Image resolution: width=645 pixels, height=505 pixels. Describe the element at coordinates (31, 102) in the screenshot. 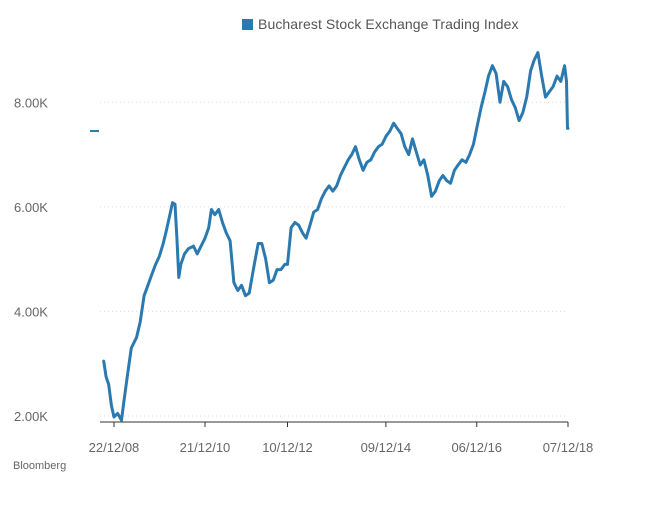

I see `y-tick-label: 8.00K` at that location.